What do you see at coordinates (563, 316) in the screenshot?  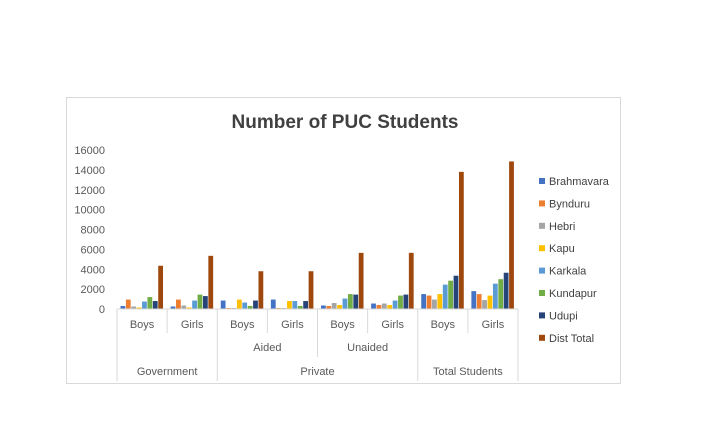 I see `legend-label: Udupi` at bounding box center [563, 316].